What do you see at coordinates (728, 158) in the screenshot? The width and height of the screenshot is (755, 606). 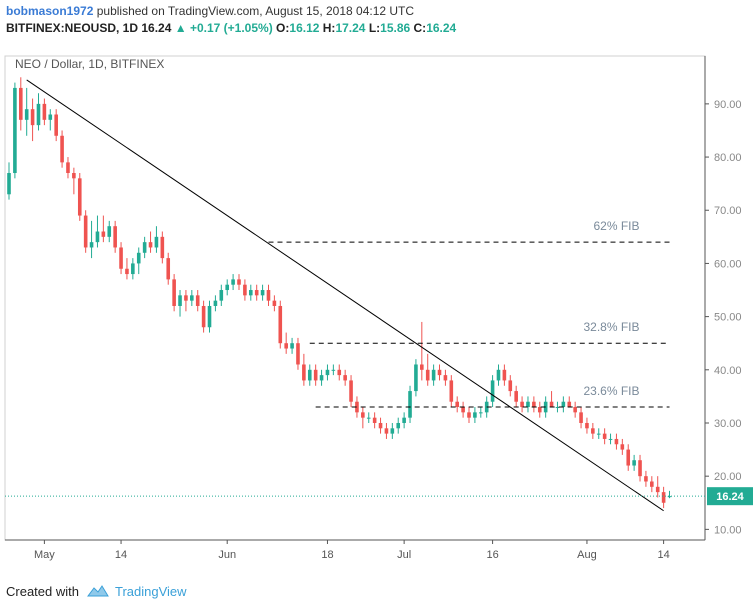 I see `y-tick-label: 80.00` at bounding box center [728, 158].